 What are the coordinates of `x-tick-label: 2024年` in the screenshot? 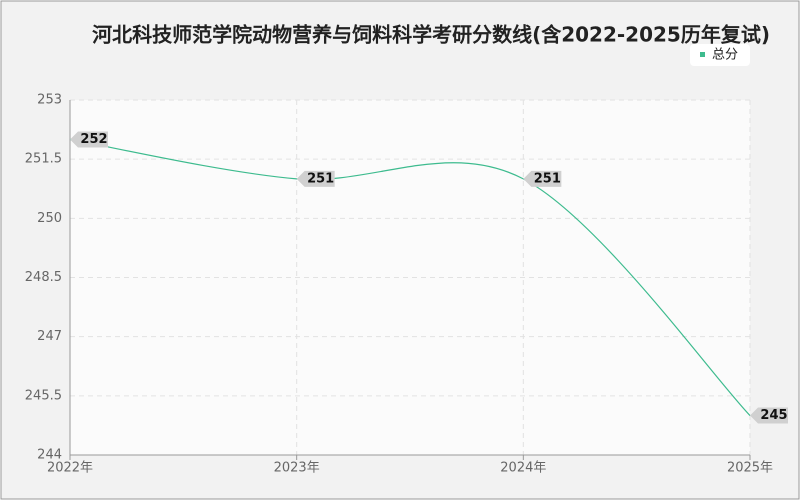 It's located at (523, 468).